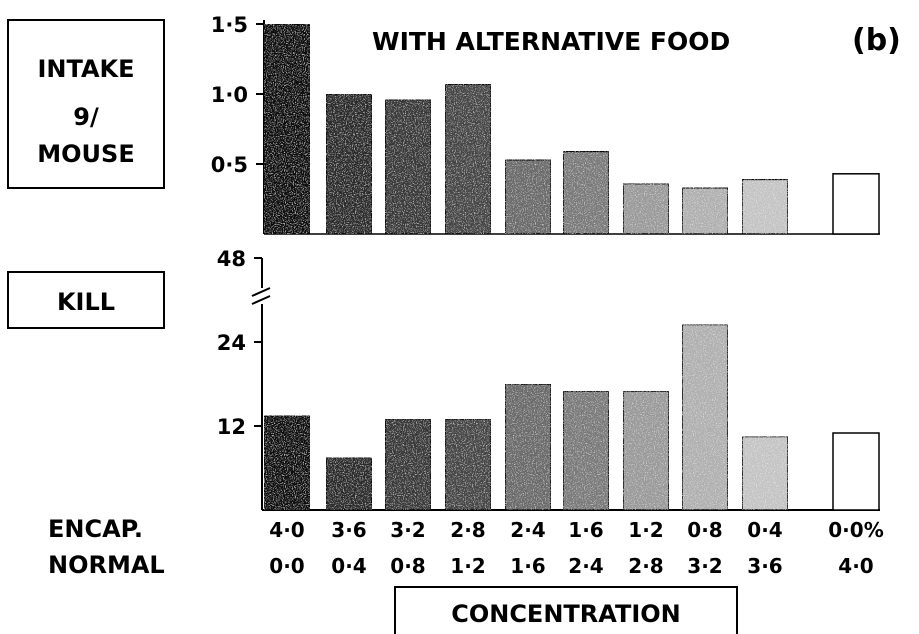  I want to click on intake-ylabel-line-1: INTAKE, so click(85, 69).